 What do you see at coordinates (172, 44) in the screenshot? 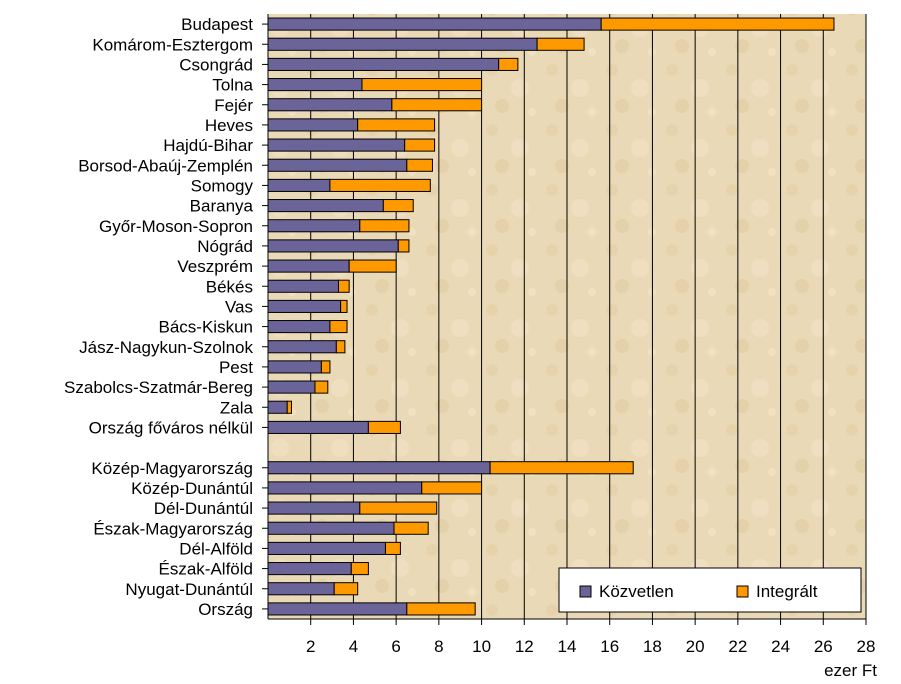
I see `category-label: Komárom-Esztergom` at bounding box center [172, 44].